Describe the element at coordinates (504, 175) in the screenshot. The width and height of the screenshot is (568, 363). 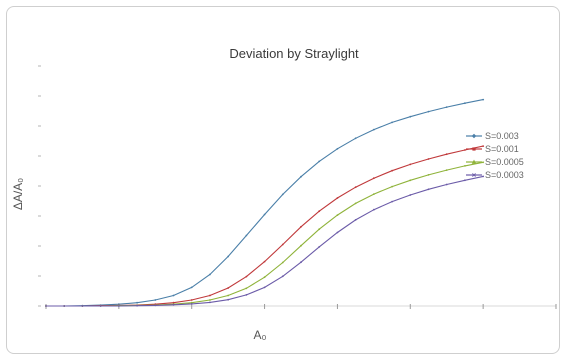
I see `legend-label: S=0.0003` at that location.